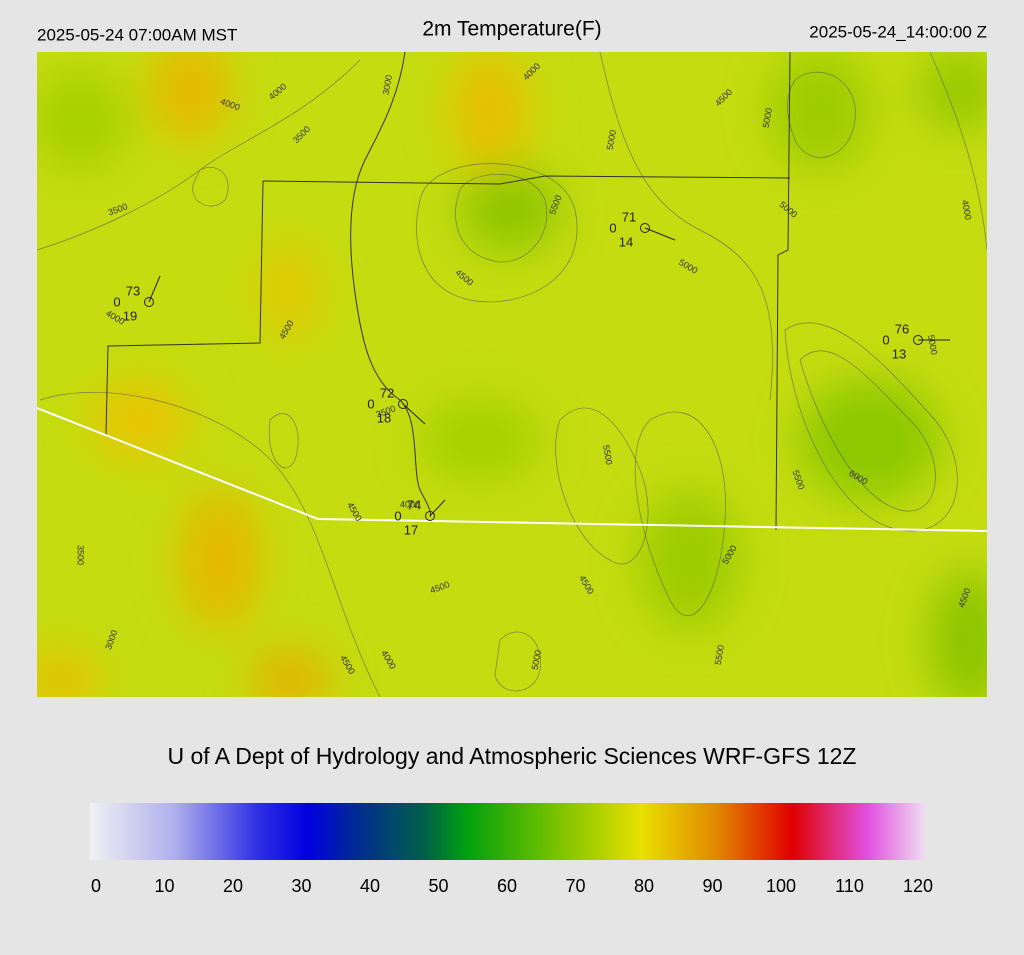 The width and height of the screenshot is (1024, 955). What do you see at coordinates (164, 886) in the screenshot?
I see `colorbar-tick-label: 10` at bounding box center [164, 886].